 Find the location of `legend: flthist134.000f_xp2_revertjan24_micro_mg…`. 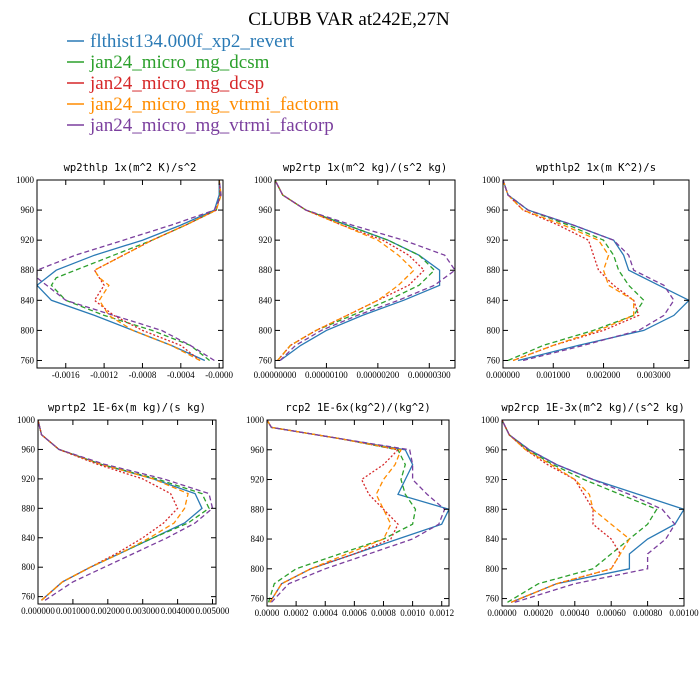

legend: flthist134.000f_xp2_revertjan24_micro_mg… is located at coordinates (203, 83).